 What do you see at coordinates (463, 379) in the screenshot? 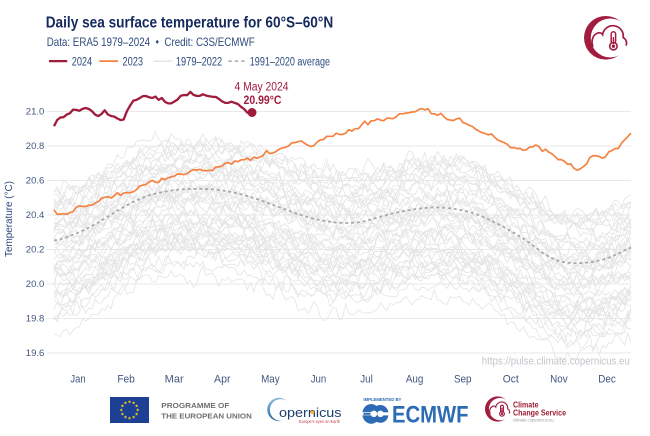
I see `svg-text: Sep` at bounding box center [463, 379].